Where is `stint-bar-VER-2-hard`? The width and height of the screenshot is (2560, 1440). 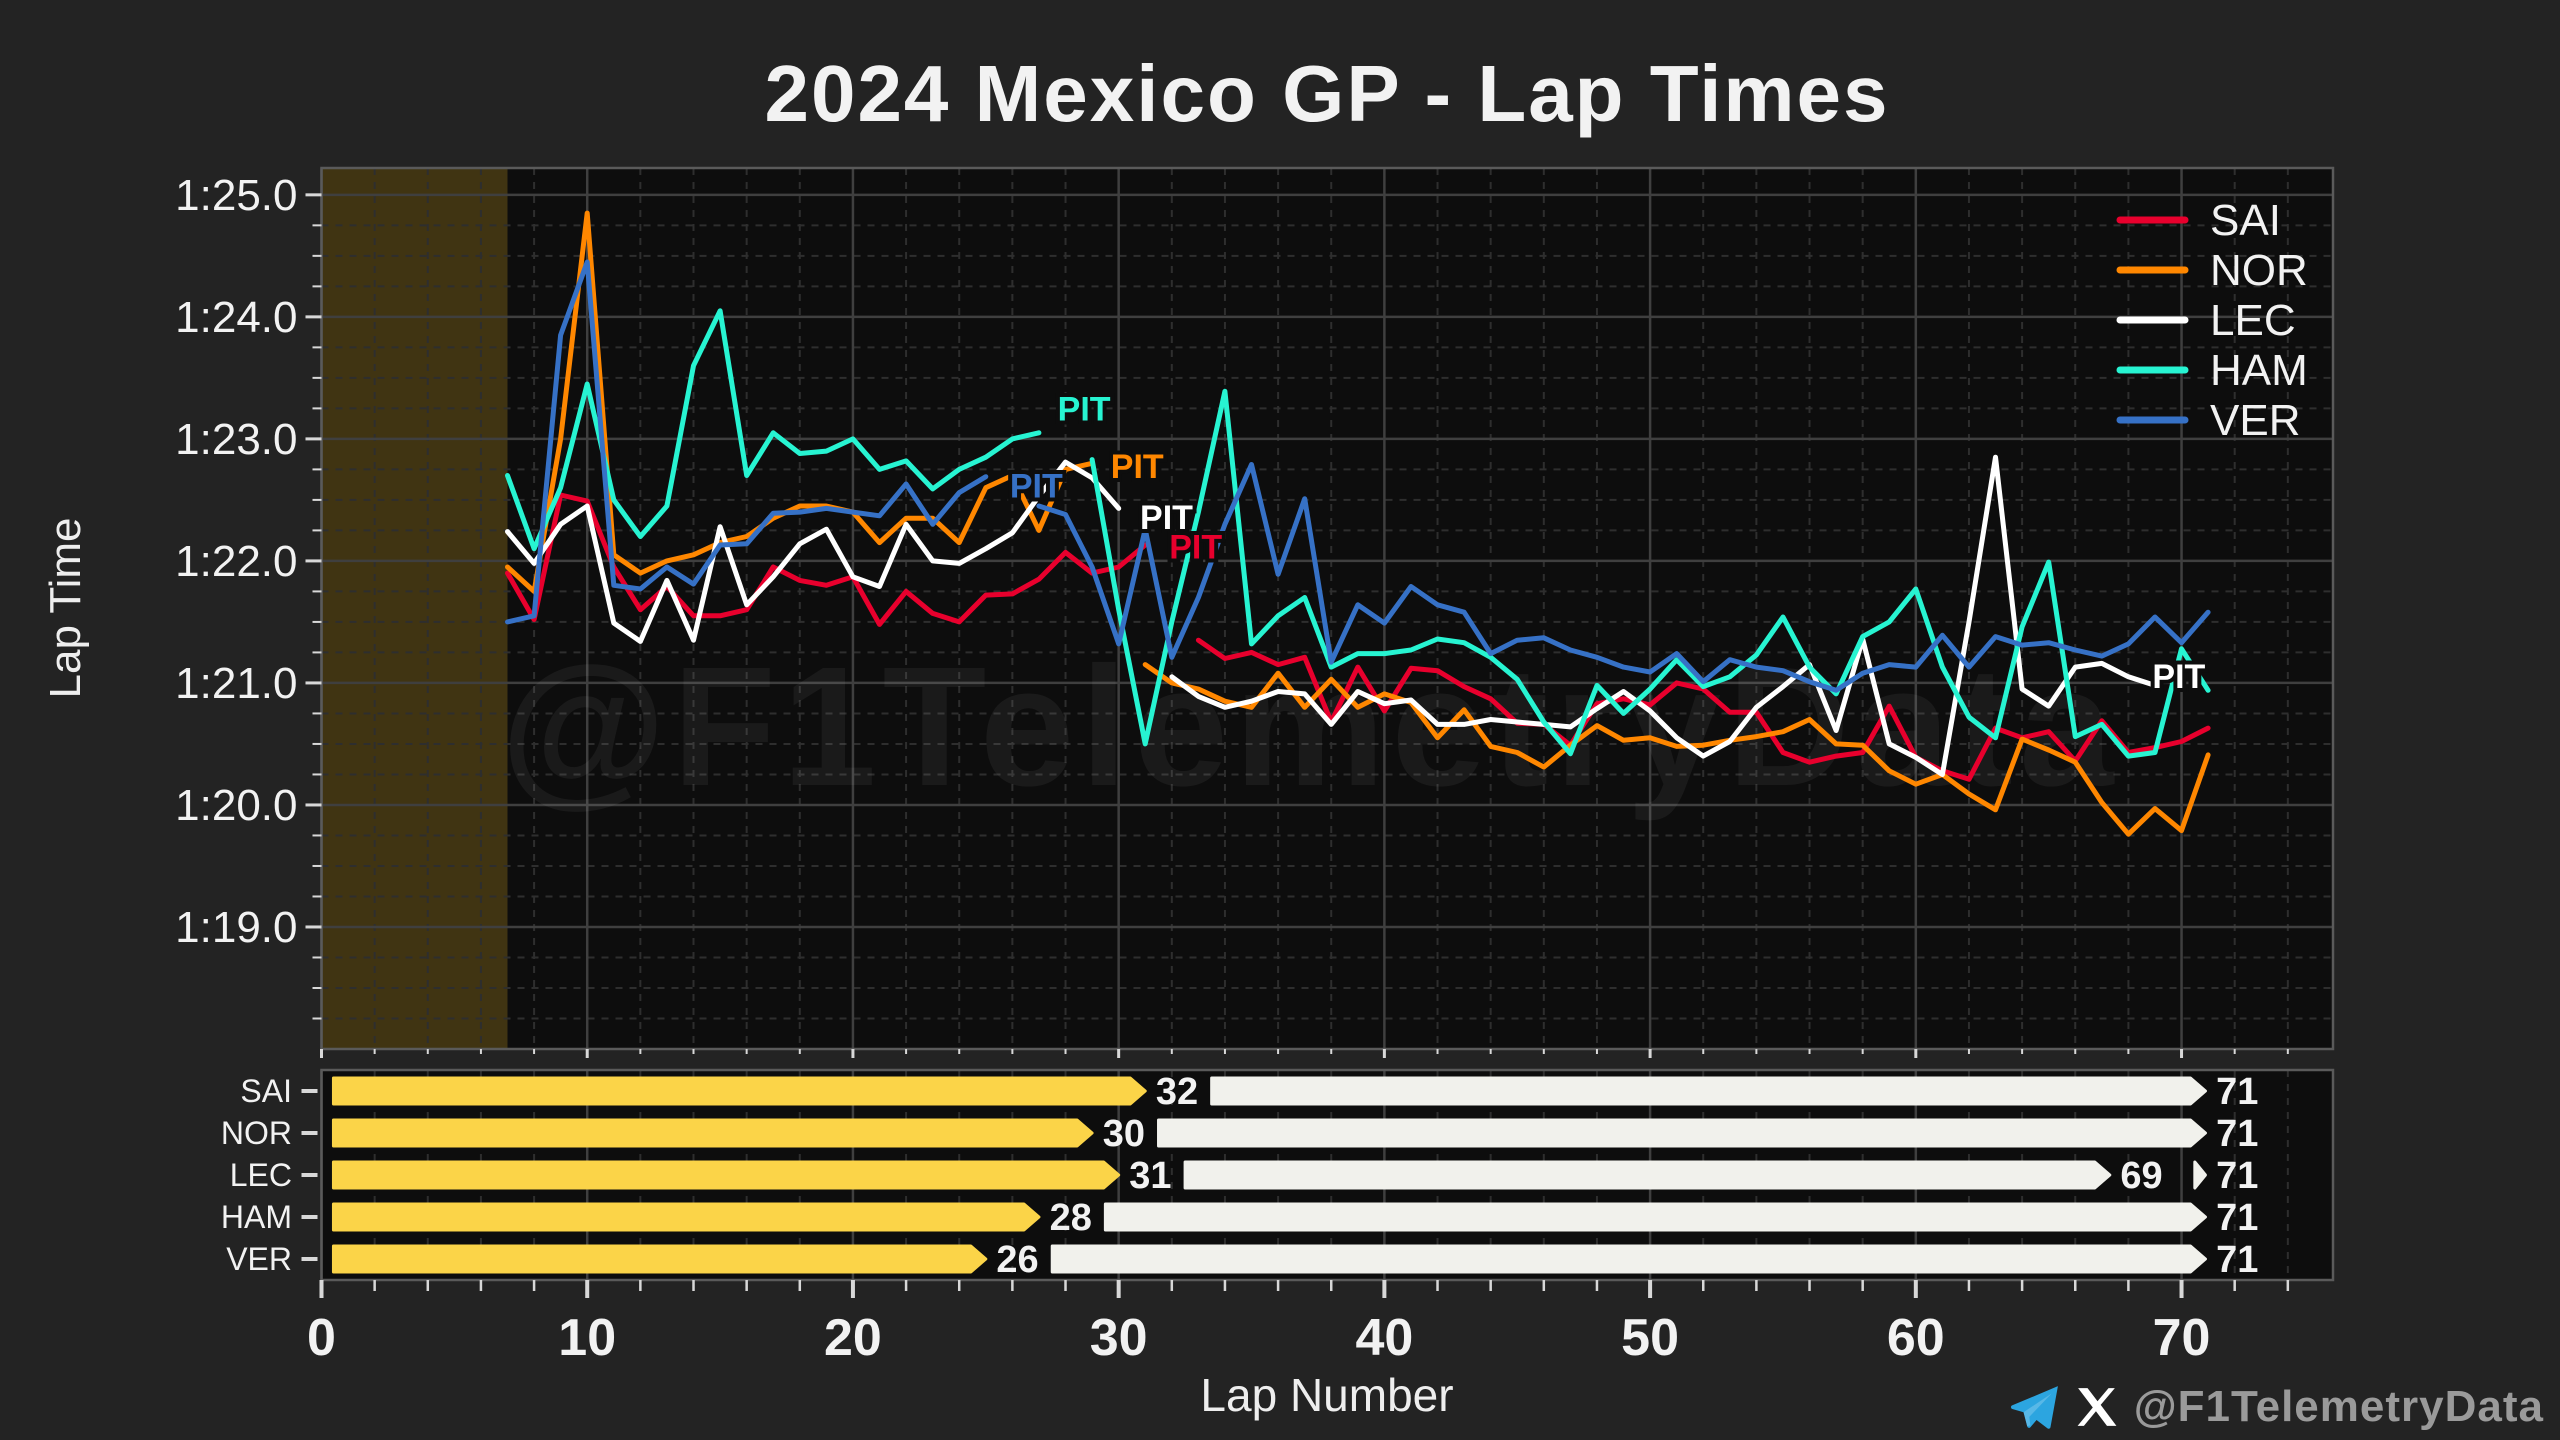 stint-bar-VER-2-hard is located at coordinates (1628, 1259).